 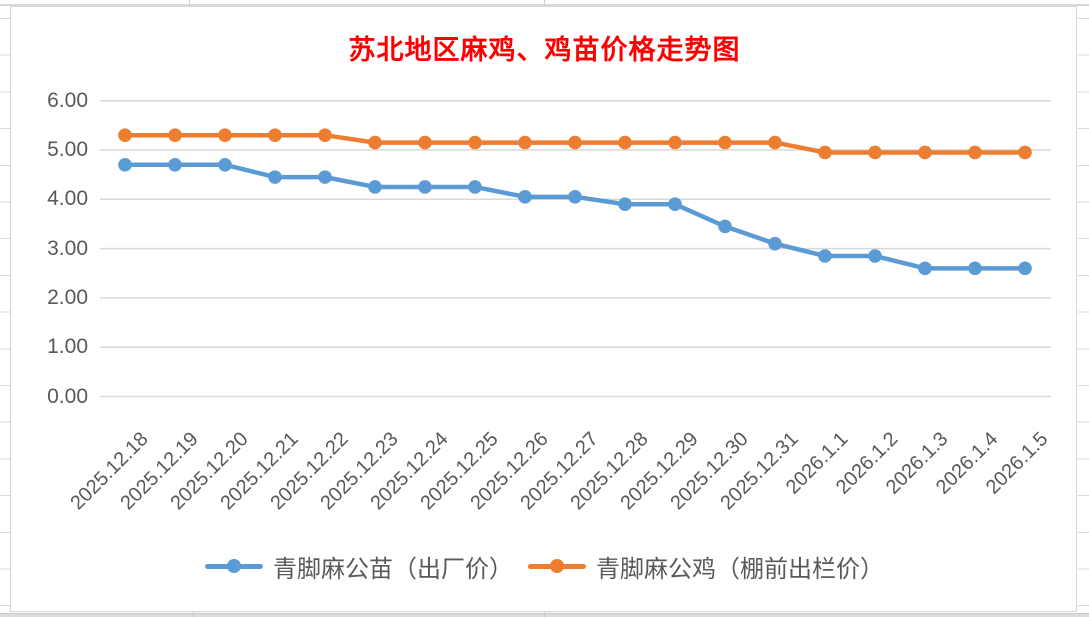 I want to click on y-tick-label: 5.00, so click(x=67, y=149).